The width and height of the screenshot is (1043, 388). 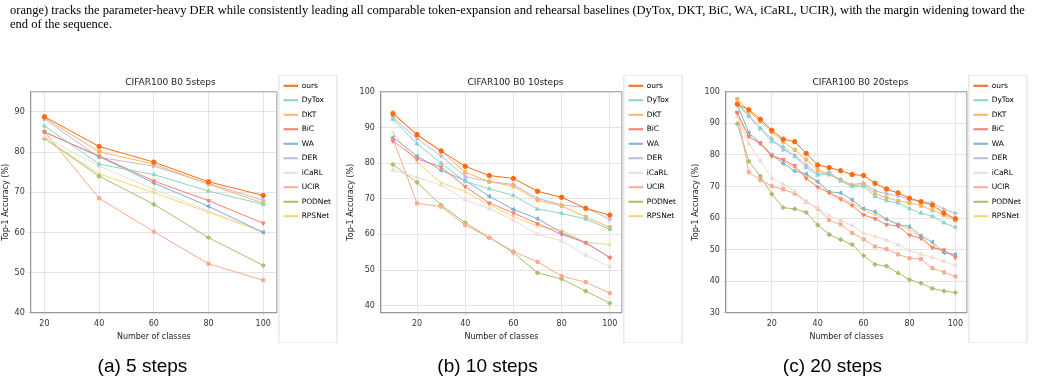 I want to click on text: (c) 20 steps, so click(x=832, y=366).